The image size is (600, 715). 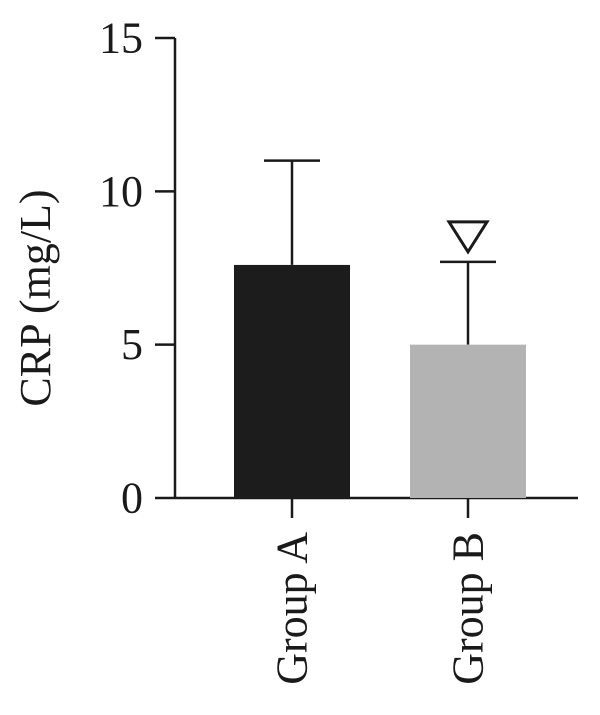 I want to click on y-tick-label-0: 0, so click(x=132, y=498).